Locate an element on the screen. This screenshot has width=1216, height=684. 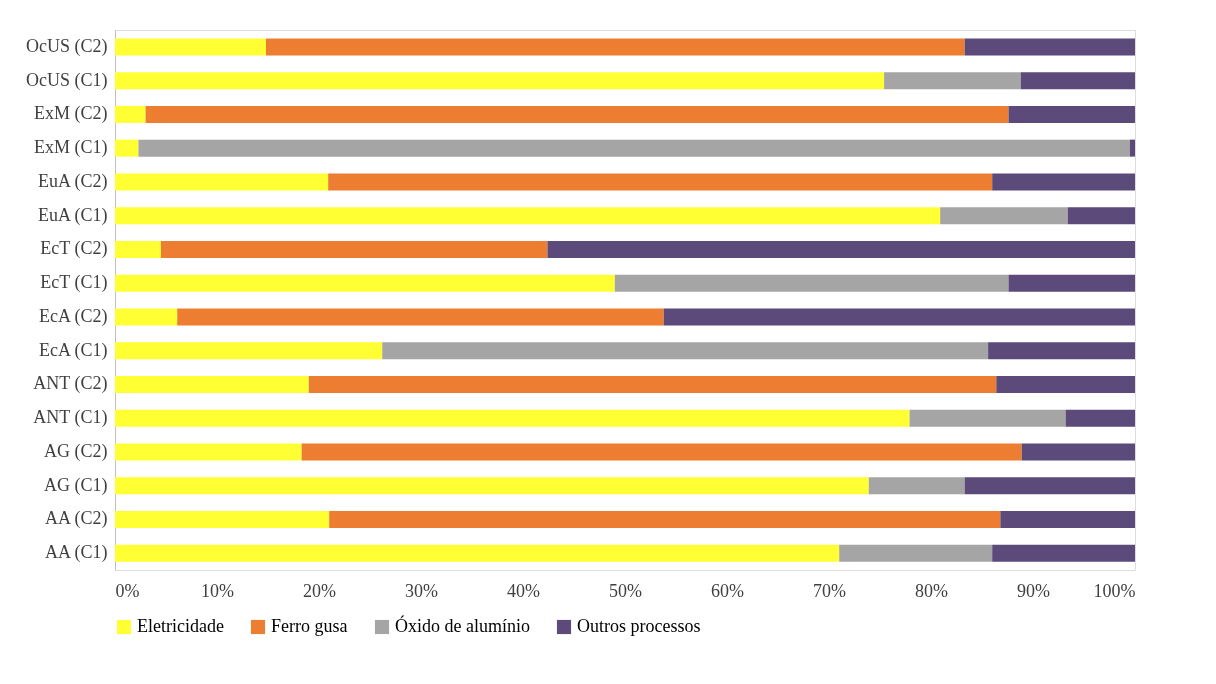
x-tick-label: 20% is located at coordinates (319, 590).